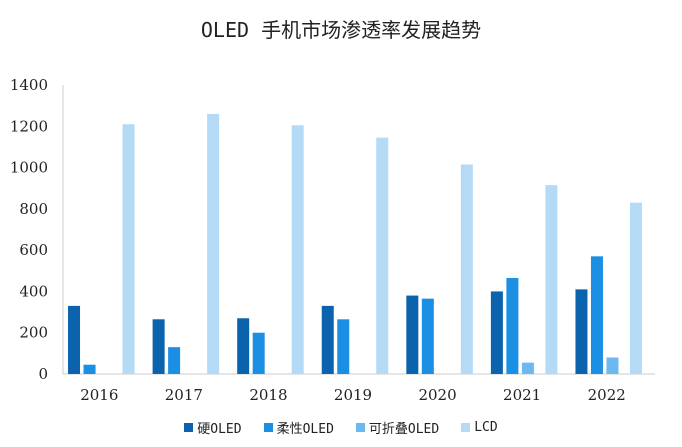 The width and height of the screenshot is (682, 447). I want to click on y-tick-label: 0, so click(43, 374).